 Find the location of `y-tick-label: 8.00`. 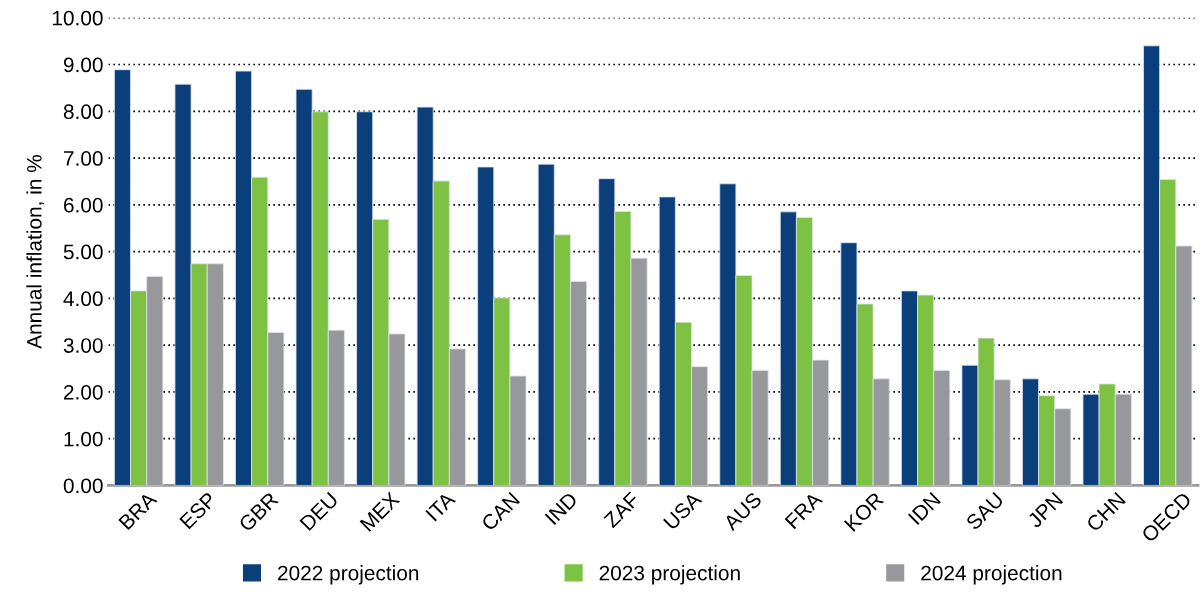

y-tick-label: 8.00 is located at coordinates (83, 112).